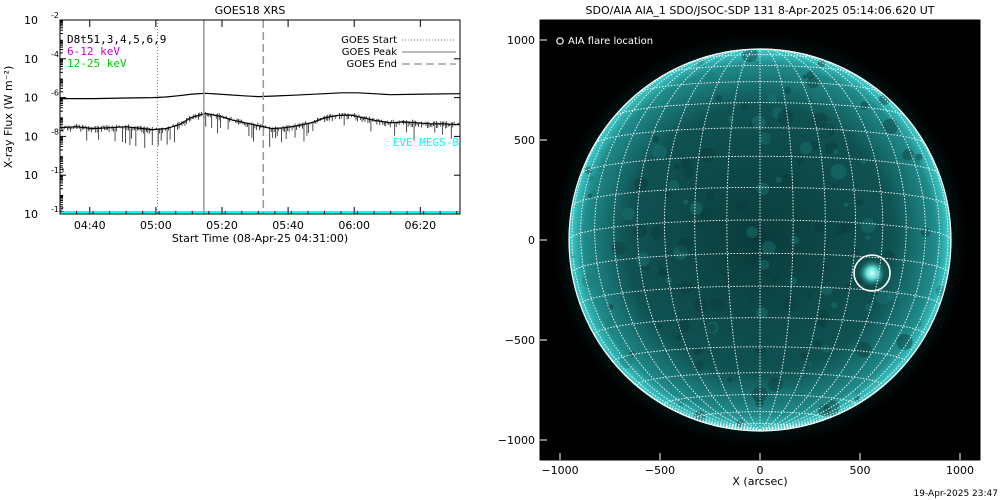  I want to click on aia-x-tick-label: 500, so click(860, 470).